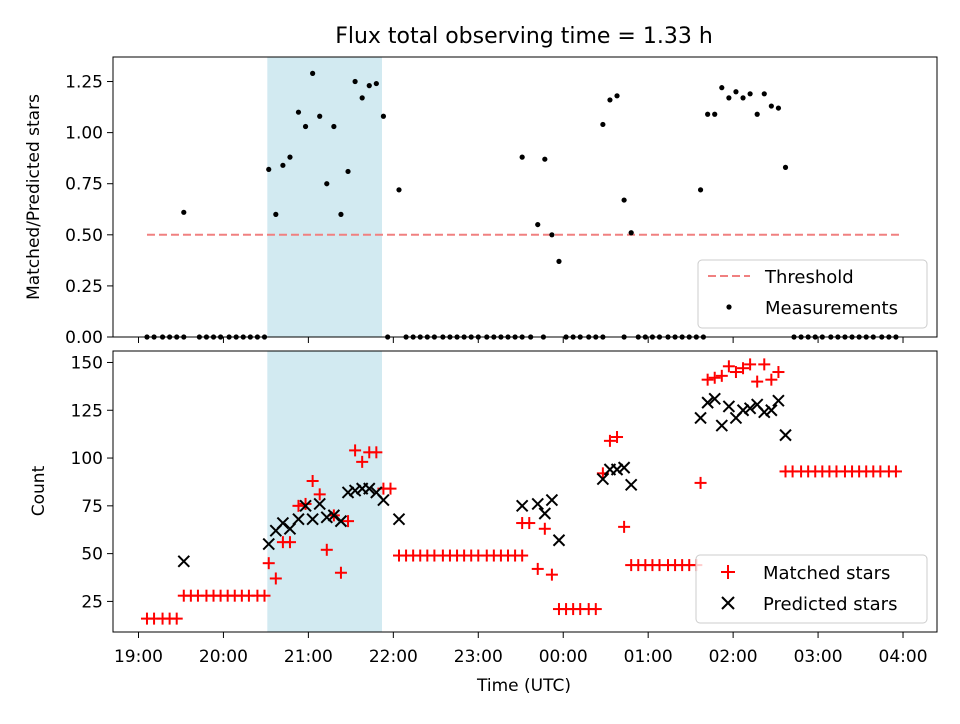 Image resolution: width=960 pixels, height=724 pixels. I want to click on x-tick-label: 02:00, so click(733, 657).